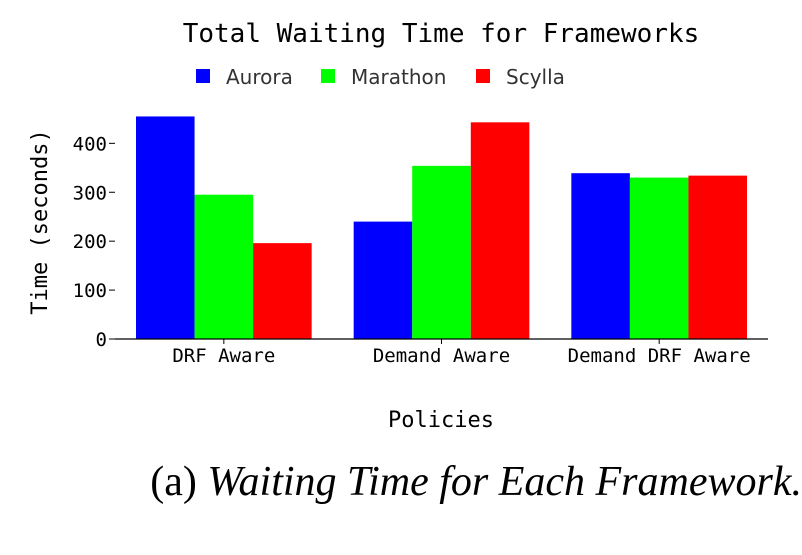  Describe the element at coordinates (223, 356) in the screenshot. I see `x-tick-label: DRF Aware` at that location.